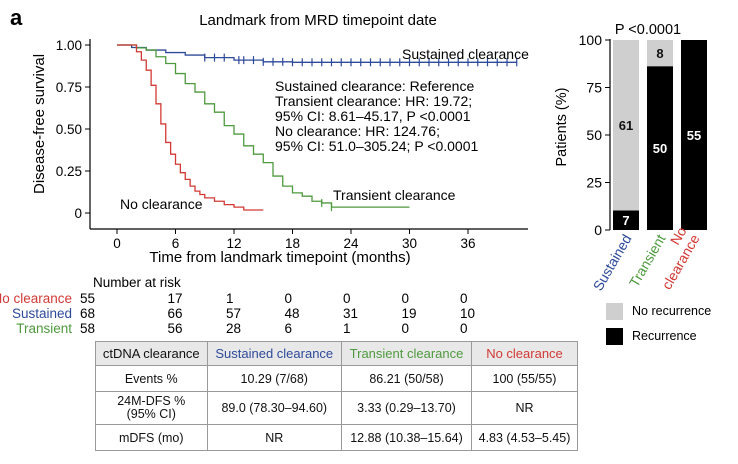 This screenshot has width=738, height=464. I want to click on row-label-24m-dfs: 24M-DFS % (95% CI), so click(151, 408).